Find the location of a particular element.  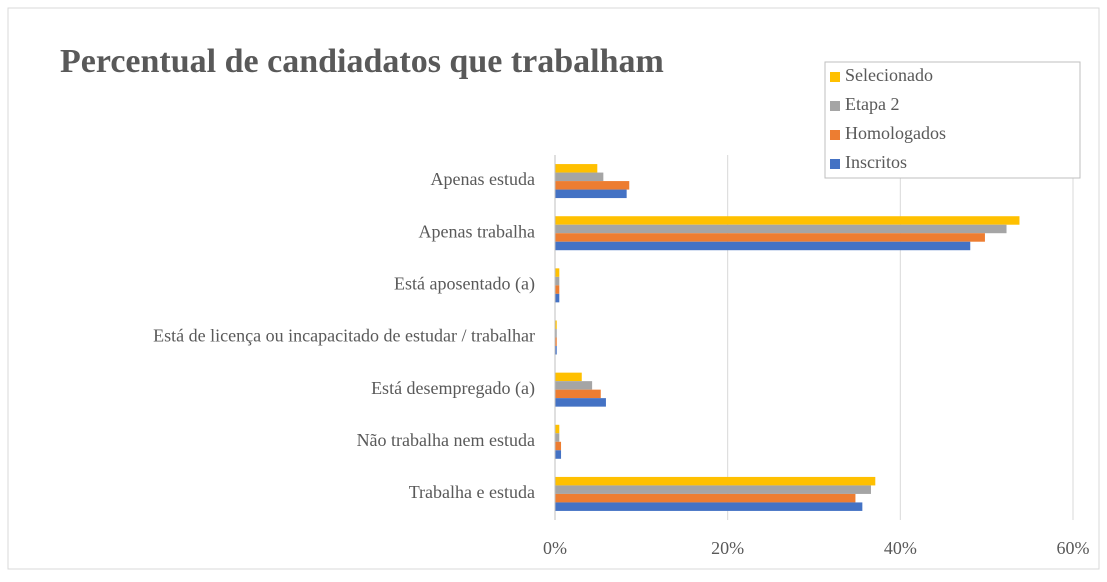

y-tick-label: Apenas trabalha is located at coordinates (477, 231).